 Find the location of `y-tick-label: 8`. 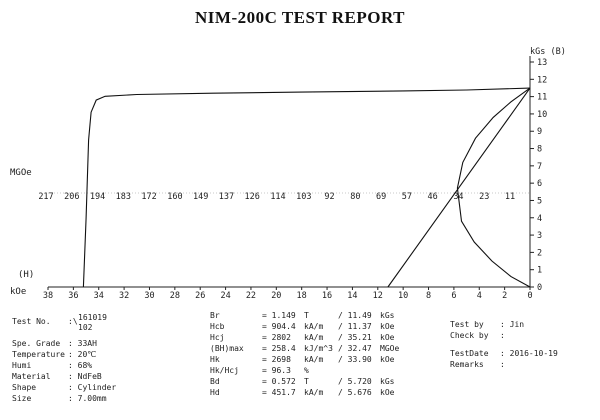

y-tick-label: 8 is located at coordinates (539, 150).